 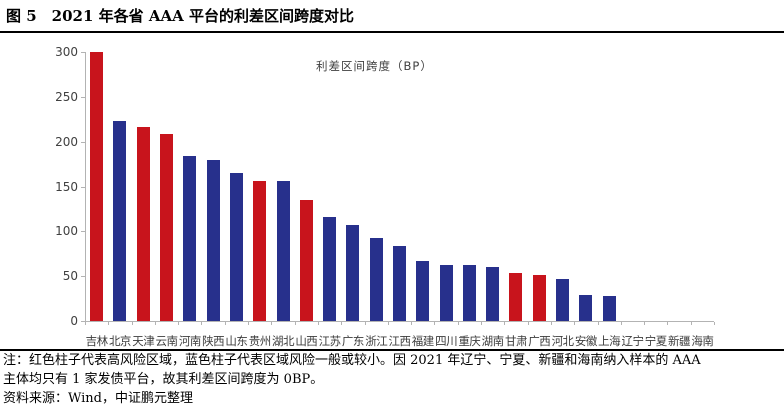 What do you see at coordinates (392, 350) in the screenshot?
I see `chart-divider` at bounding box center [392, 350].